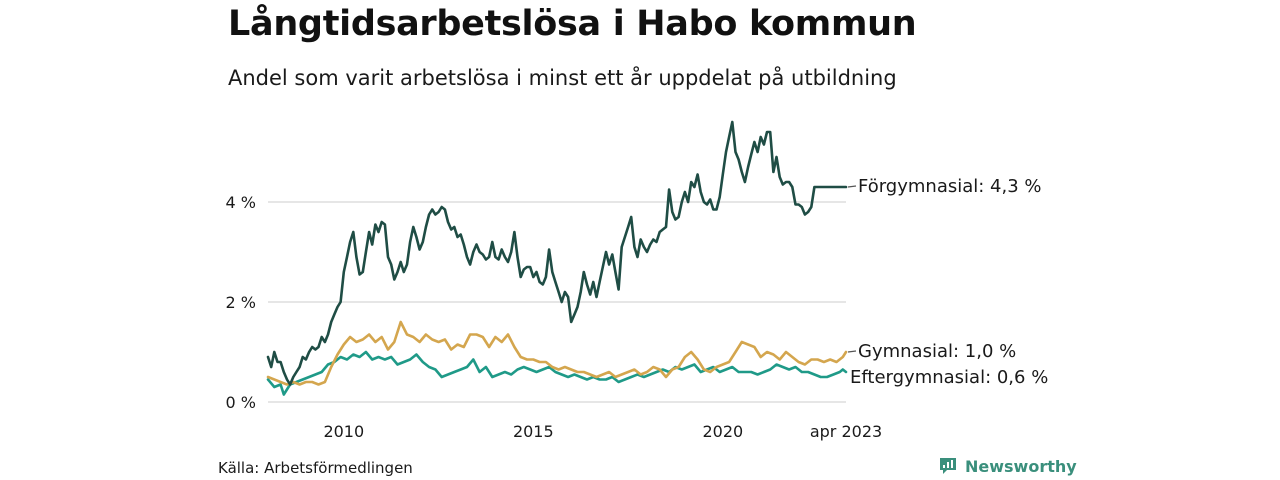 This screenshot has width=1280, height=480. I want to click on series-line-gymnasial, so click(557, 353).